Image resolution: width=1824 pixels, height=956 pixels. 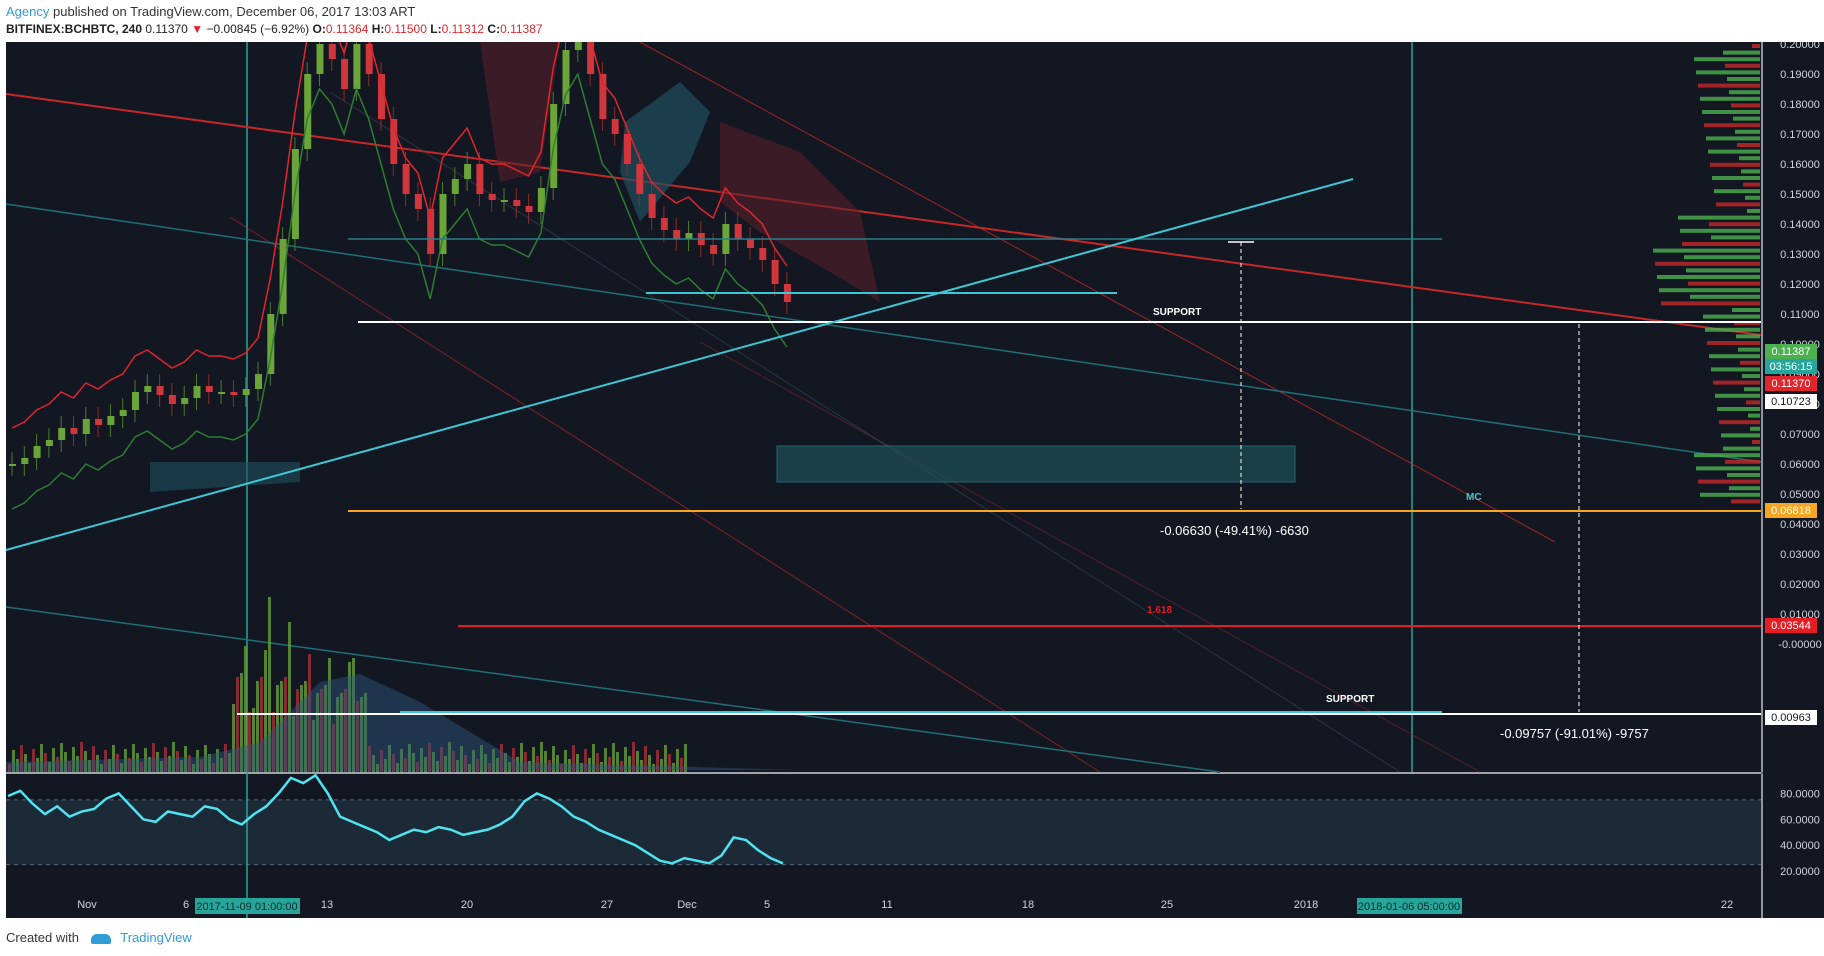 I want to click on rsi-tick-label: 20.0000, so click(x=1800, y=872).